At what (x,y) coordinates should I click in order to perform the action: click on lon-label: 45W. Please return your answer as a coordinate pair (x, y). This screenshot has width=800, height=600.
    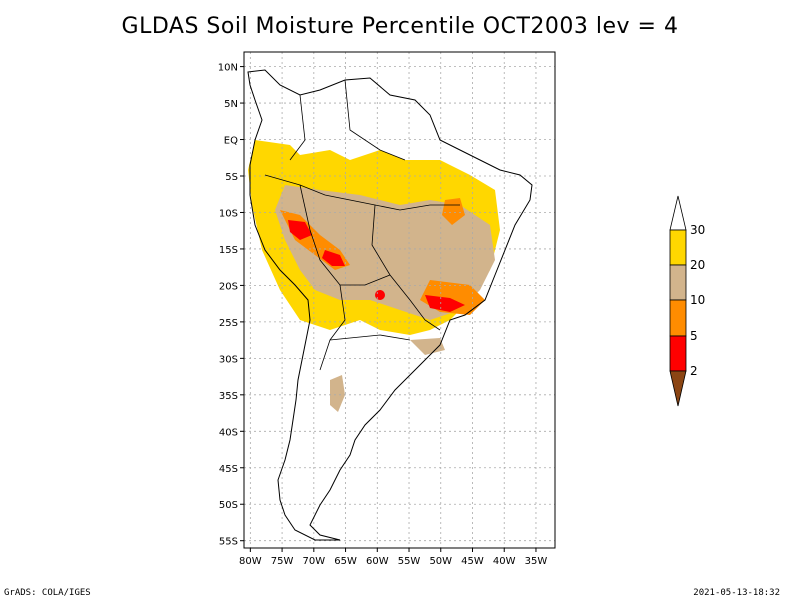
    Looking at the image, I should click on (472, 561).